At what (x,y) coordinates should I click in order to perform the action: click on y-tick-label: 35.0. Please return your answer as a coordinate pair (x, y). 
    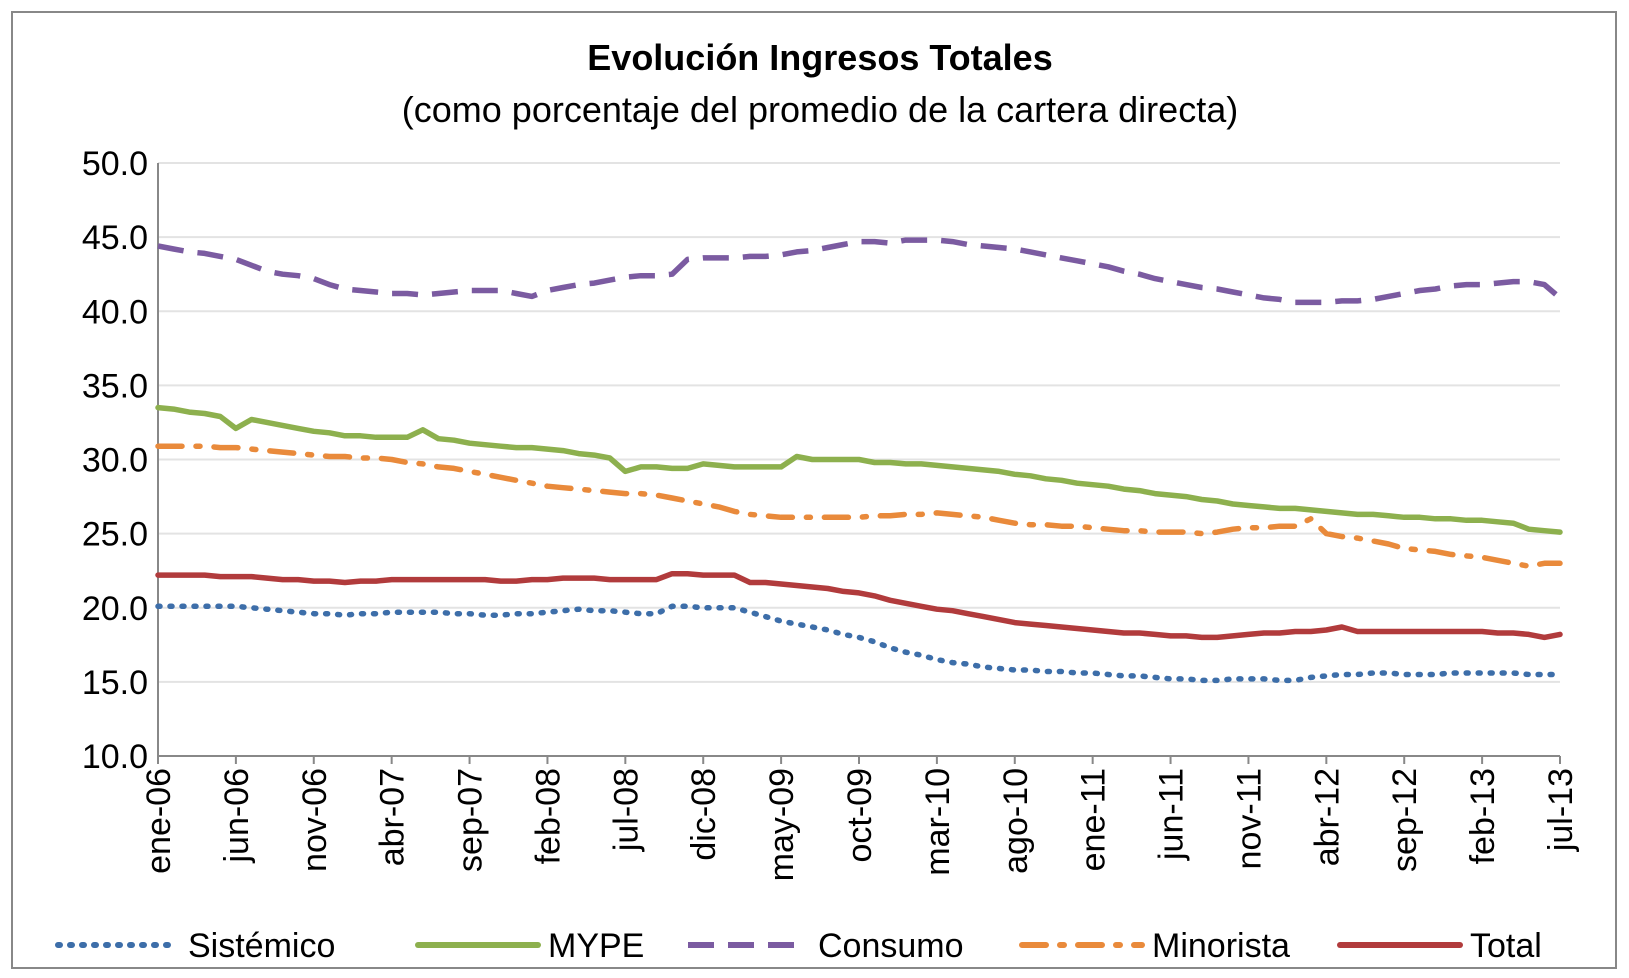
    Looking at the image, I should click on (115, 386).